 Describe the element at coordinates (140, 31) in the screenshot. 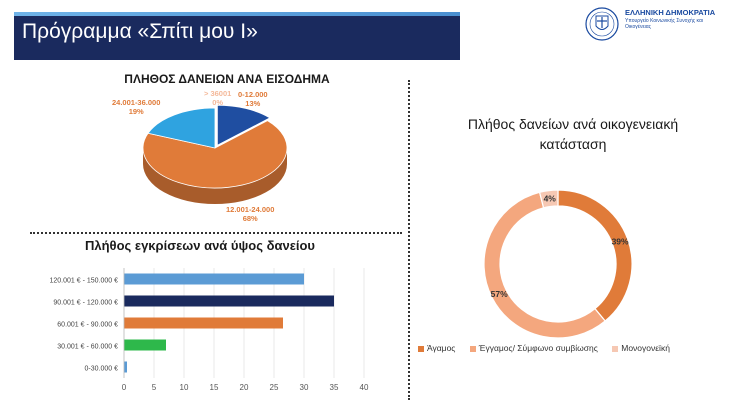

I see `page-title: Πρόγραμμα «Σπίτι μου Ι»` at that location.